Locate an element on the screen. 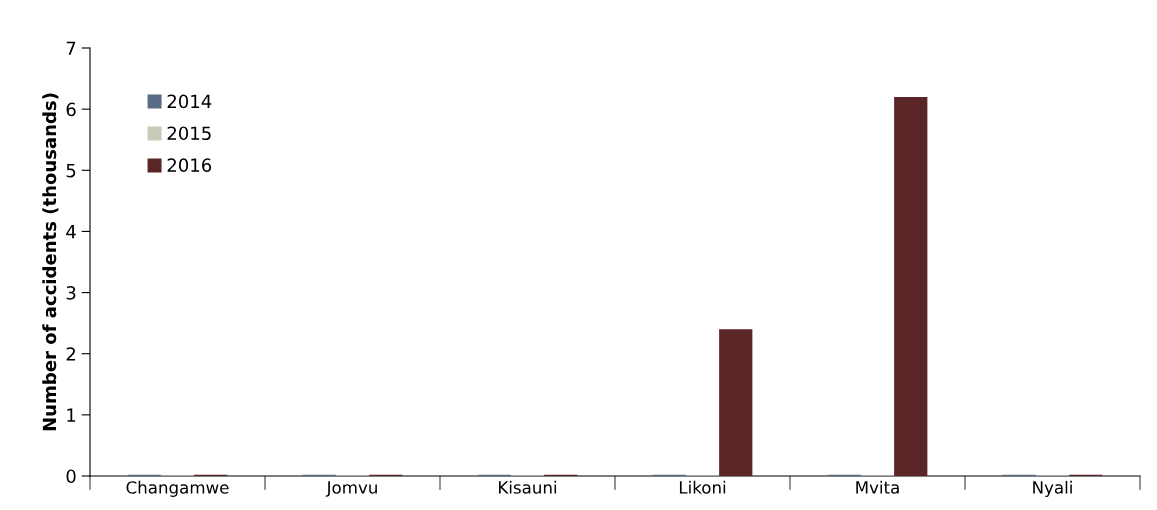 The height and width of the screenshot is (510, 1157). x-tick-label: Kisauni is located at coordinates (528, 487).